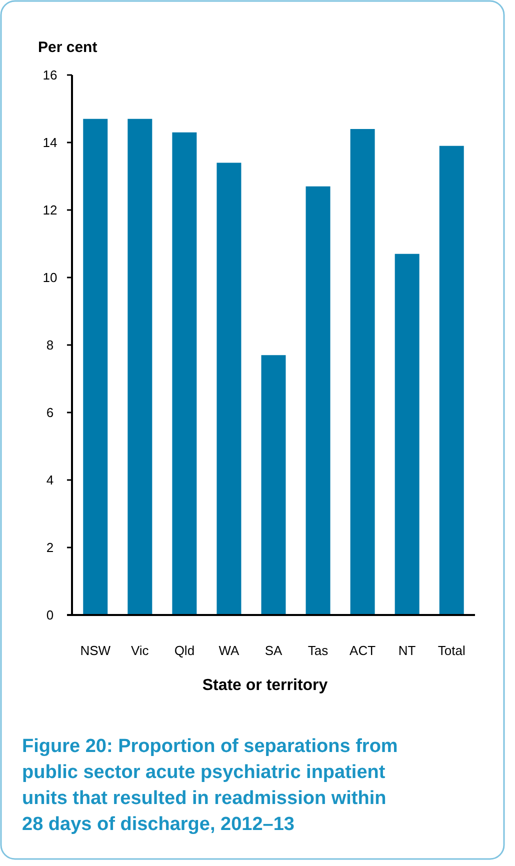  Describe the element at coordinates (50, 75) in the screenshot. I see `y-tick-label: 16` at that location.